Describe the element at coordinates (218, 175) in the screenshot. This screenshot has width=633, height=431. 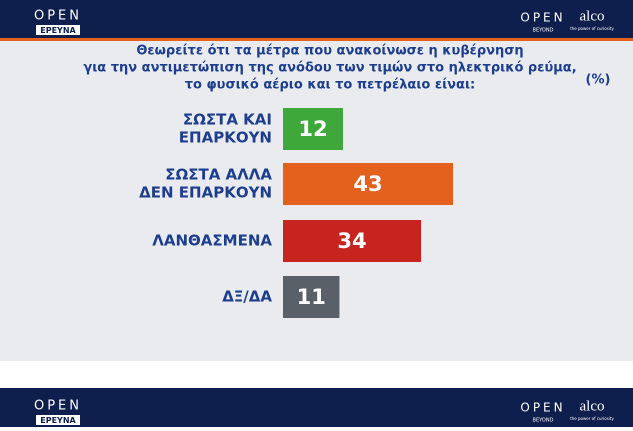
I see `category-label: ΣΩΣΤΑ ΑΛΛΑ` at that location.